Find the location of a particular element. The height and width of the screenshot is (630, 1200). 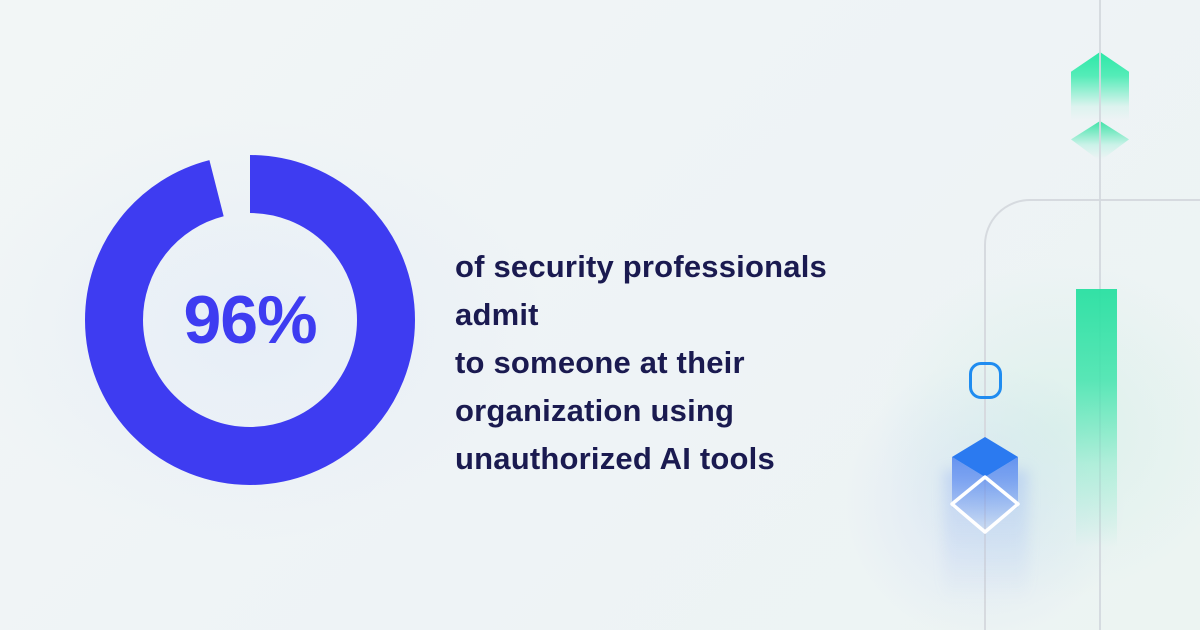

donut-ring-svg is located at coordinates (250, 320).